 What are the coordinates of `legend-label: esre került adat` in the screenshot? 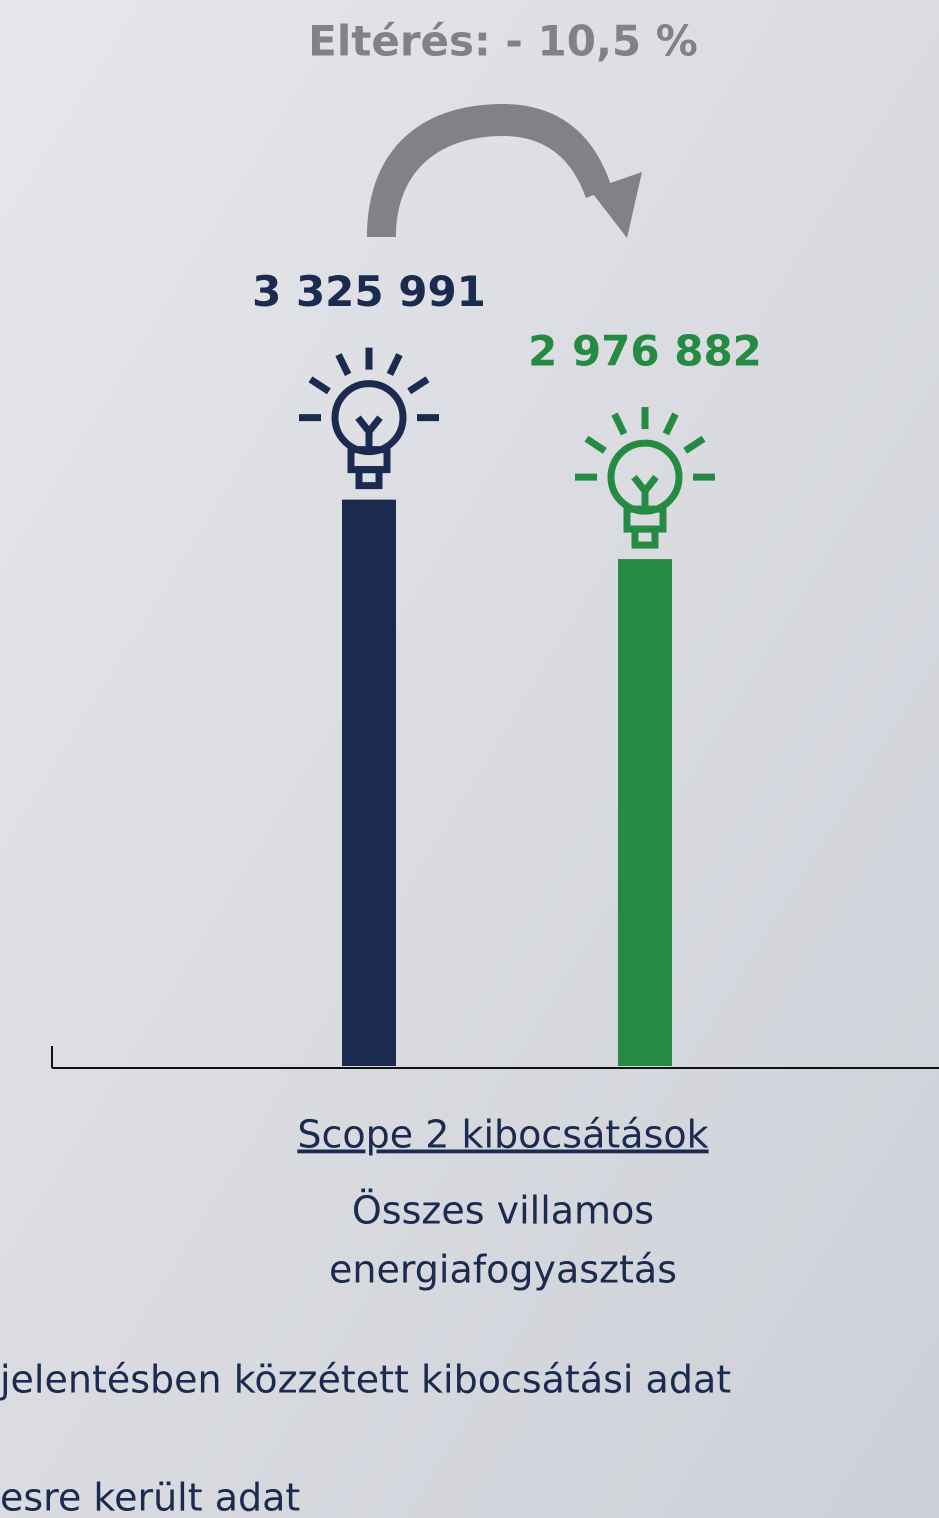 It's located at (150, 1497).